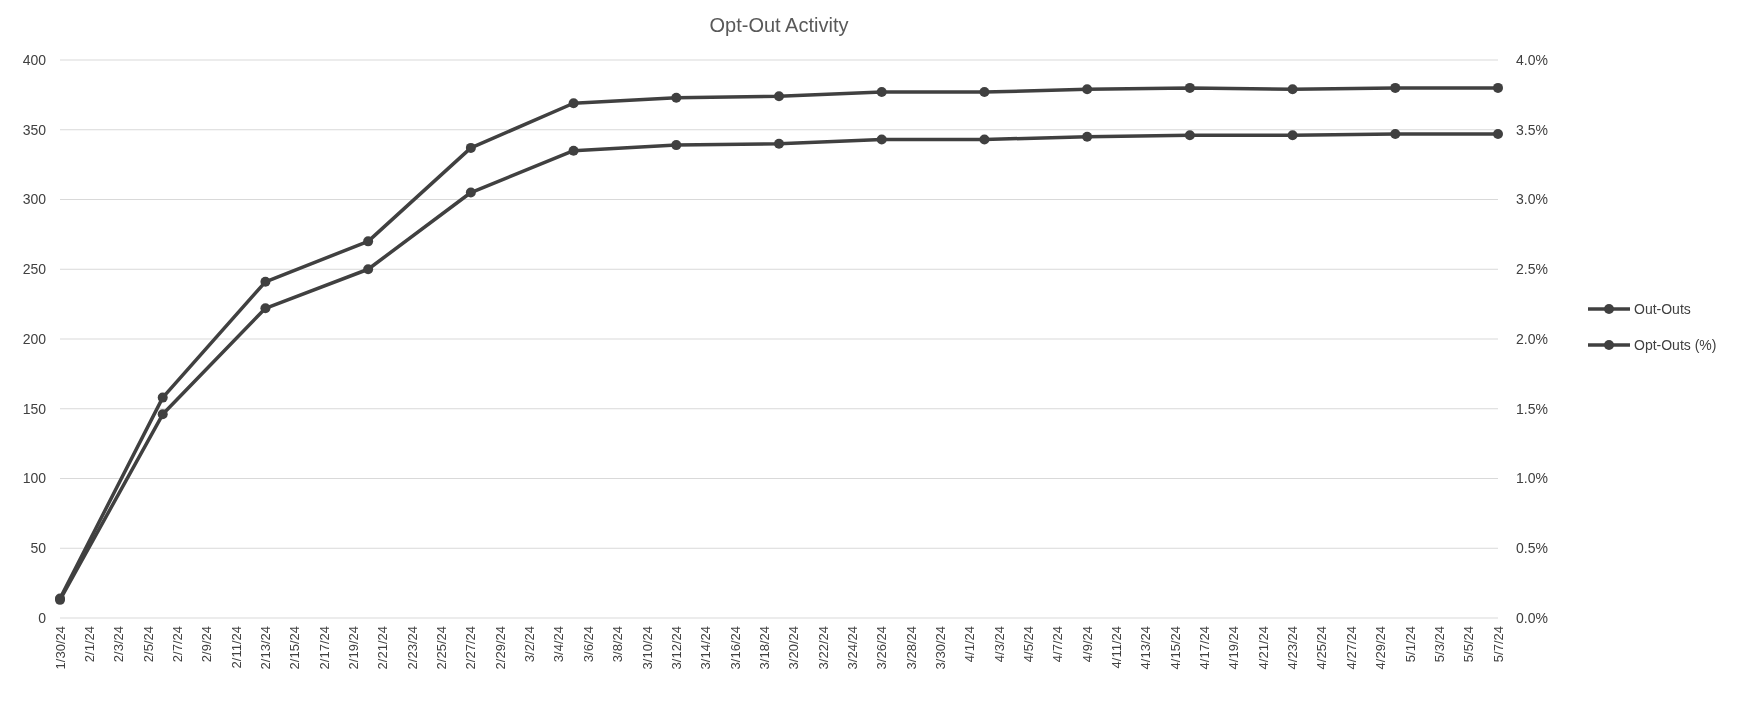  I want to click on x-tick-label: 2/17/24, so click(324, 648).